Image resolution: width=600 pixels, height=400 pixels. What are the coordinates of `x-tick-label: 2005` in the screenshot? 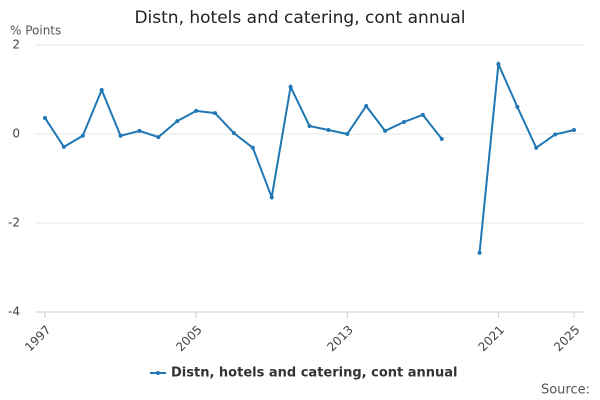 It's located at (188, 338).